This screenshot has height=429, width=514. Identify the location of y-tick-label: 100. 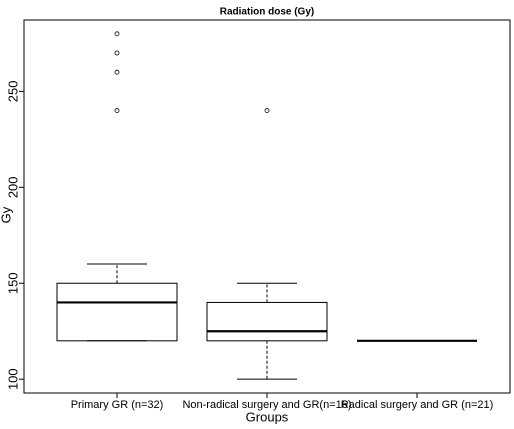
(12, 379).